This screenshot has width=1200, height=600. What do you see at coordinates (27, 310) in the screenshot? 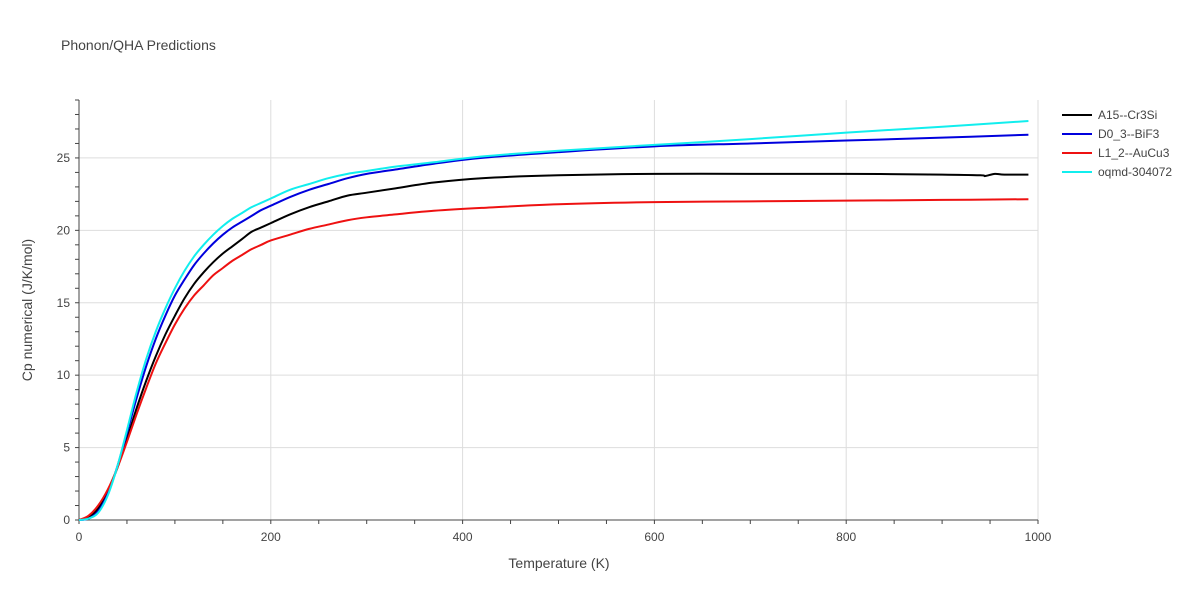
I see `y-axis-title: Cp numerical (J/K/mol)` at bounding box center [27, 310].